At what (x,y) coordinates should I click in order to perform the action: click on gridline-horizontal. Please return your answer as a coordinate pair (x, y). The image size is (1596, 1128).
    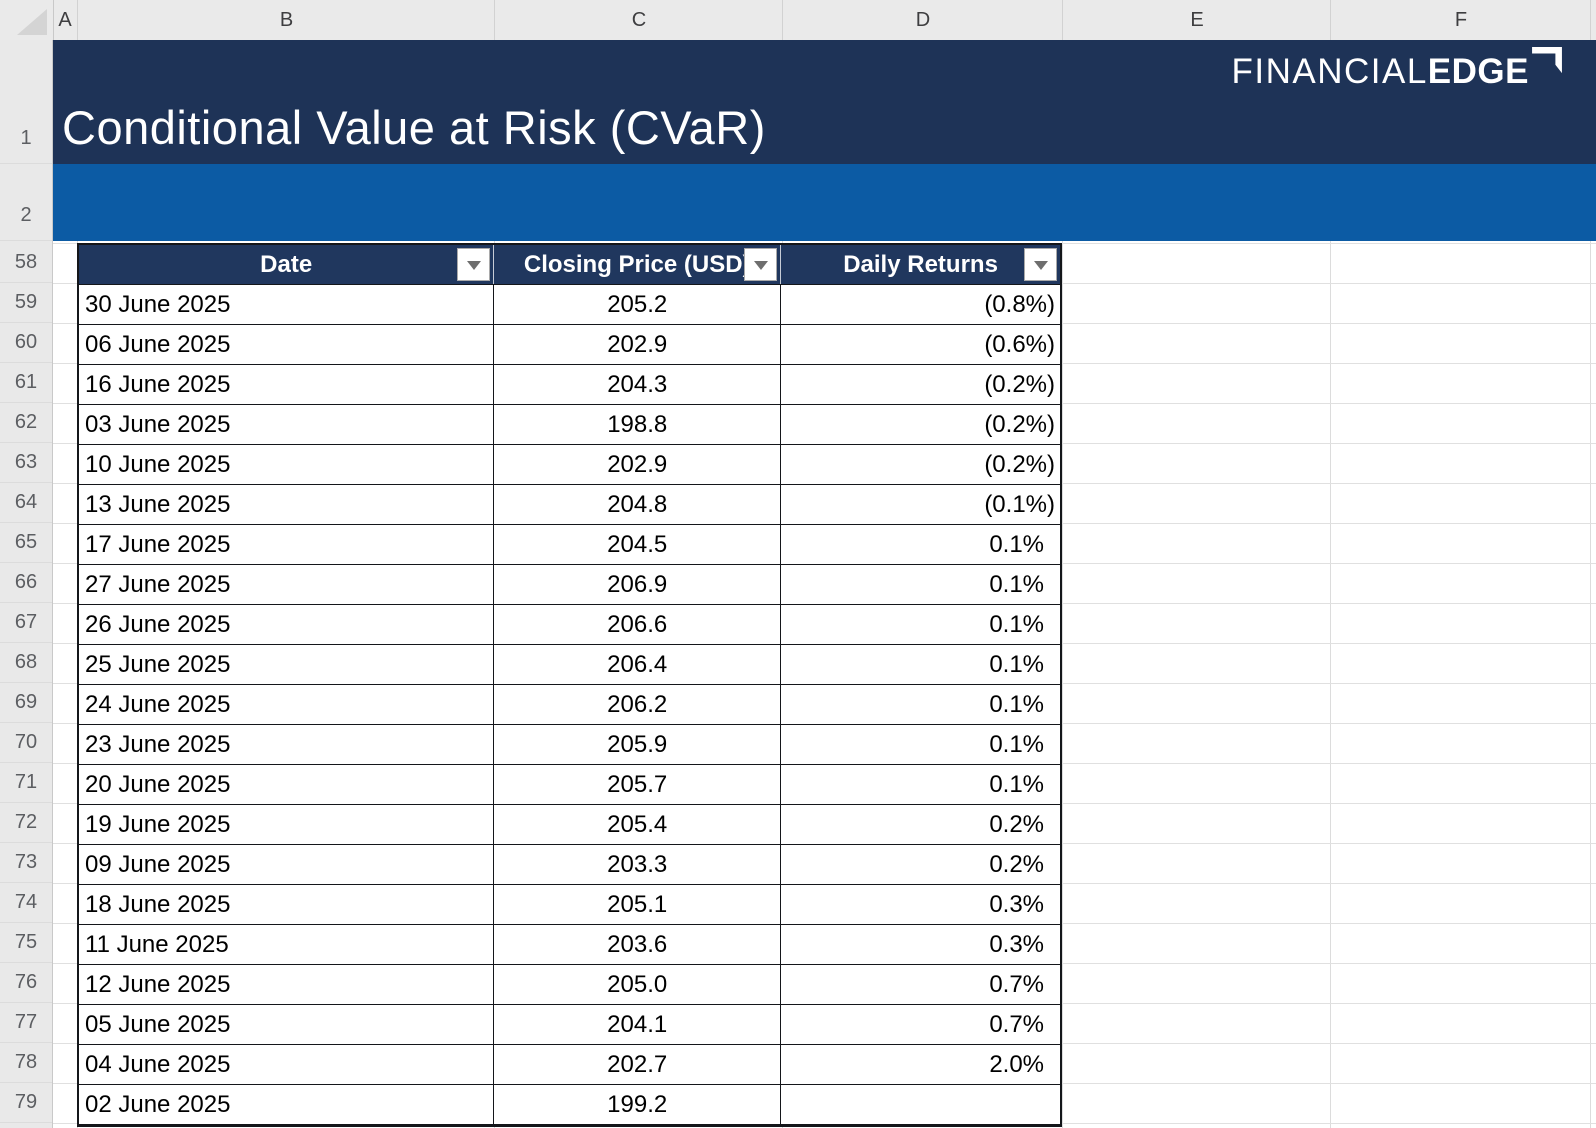
    Looking at the image, I should click on (65, 243).